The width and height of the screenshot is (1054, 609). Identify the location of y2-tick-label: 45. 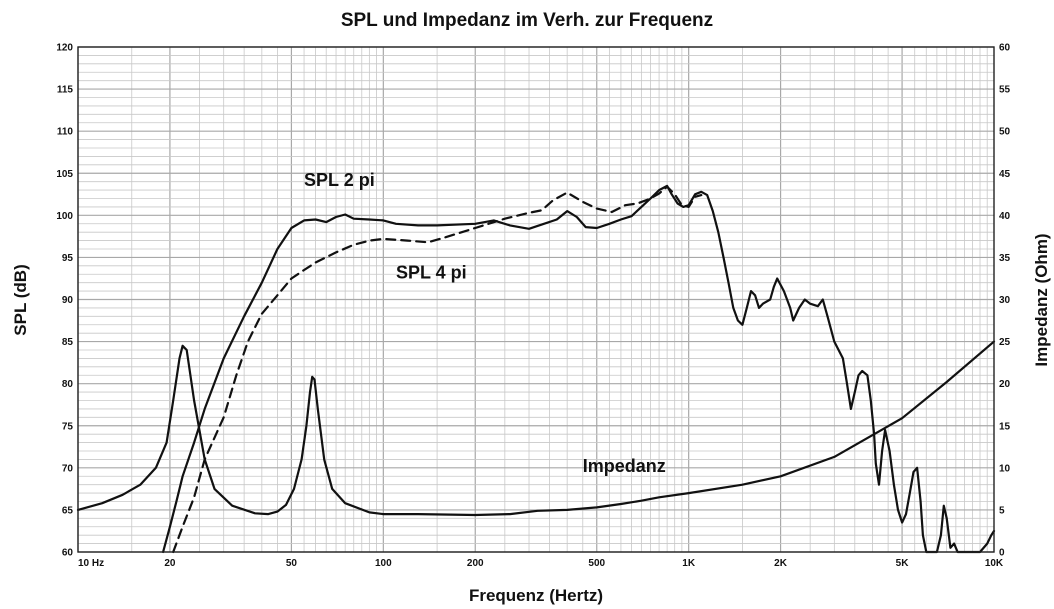
(1005, 174).